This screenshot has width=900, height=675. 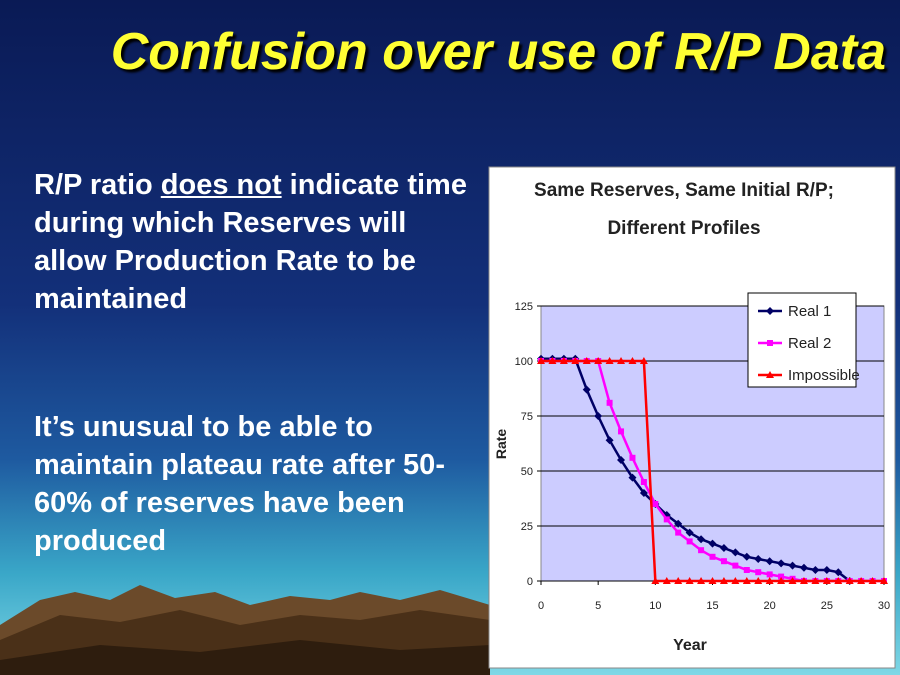 I want to click on bullet-emphasis: does not, so click(x=221, y=185).